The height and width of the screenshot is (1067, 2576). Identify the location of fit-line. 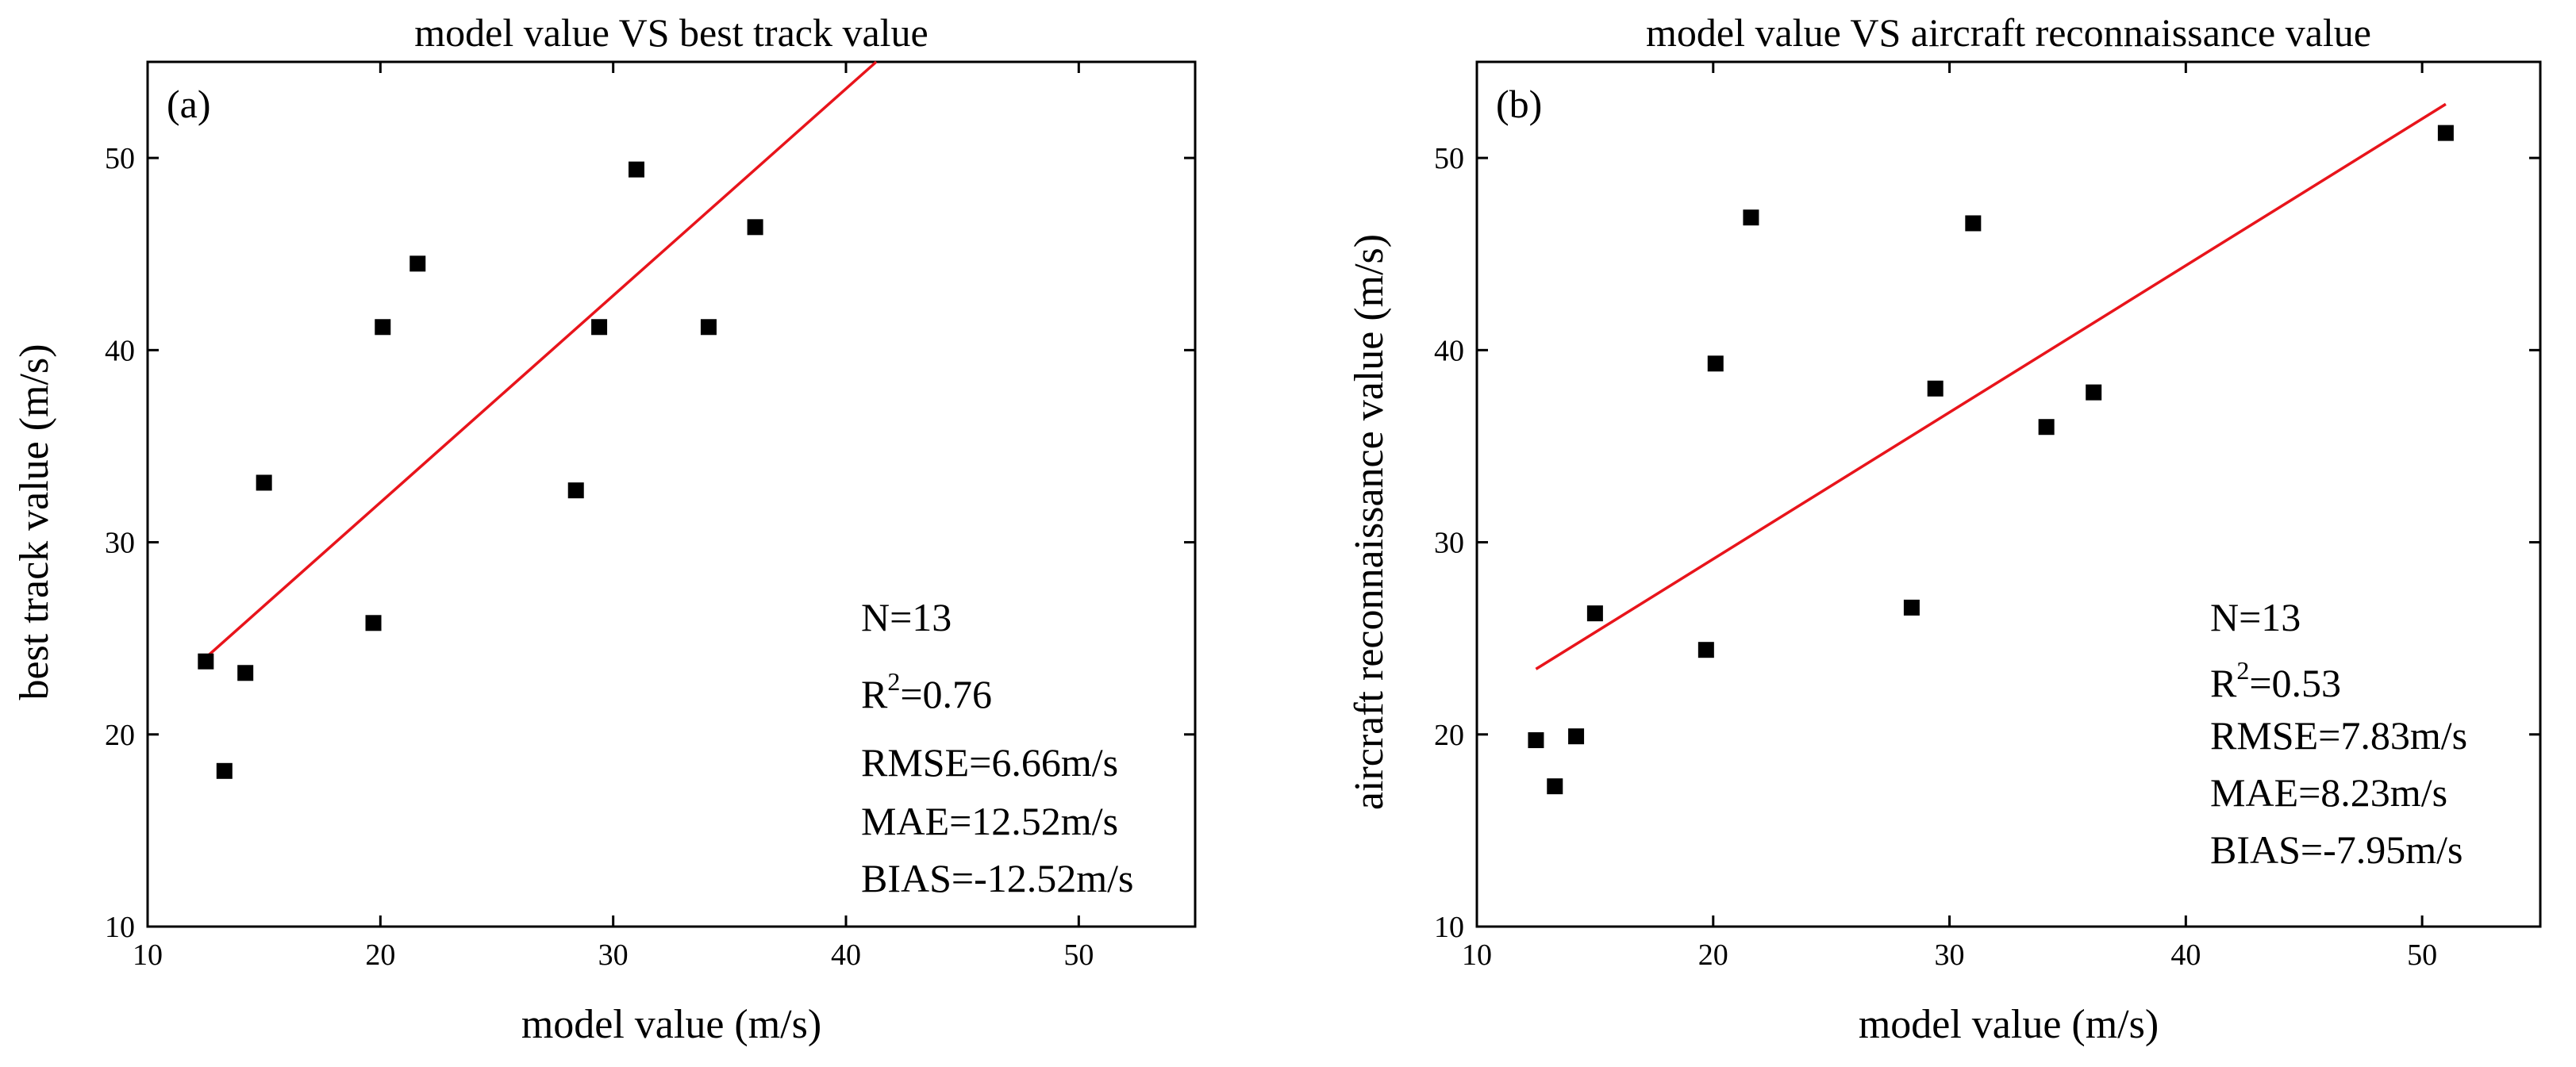
(541, 359).